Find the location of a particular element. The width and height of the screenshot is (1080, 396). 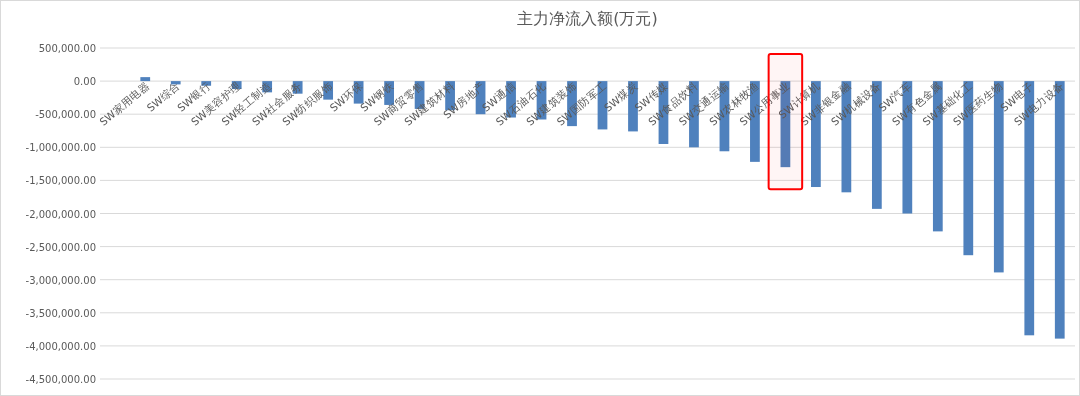

y-tick-label: -4,500,000.00 is located at coordinates (60, 379).